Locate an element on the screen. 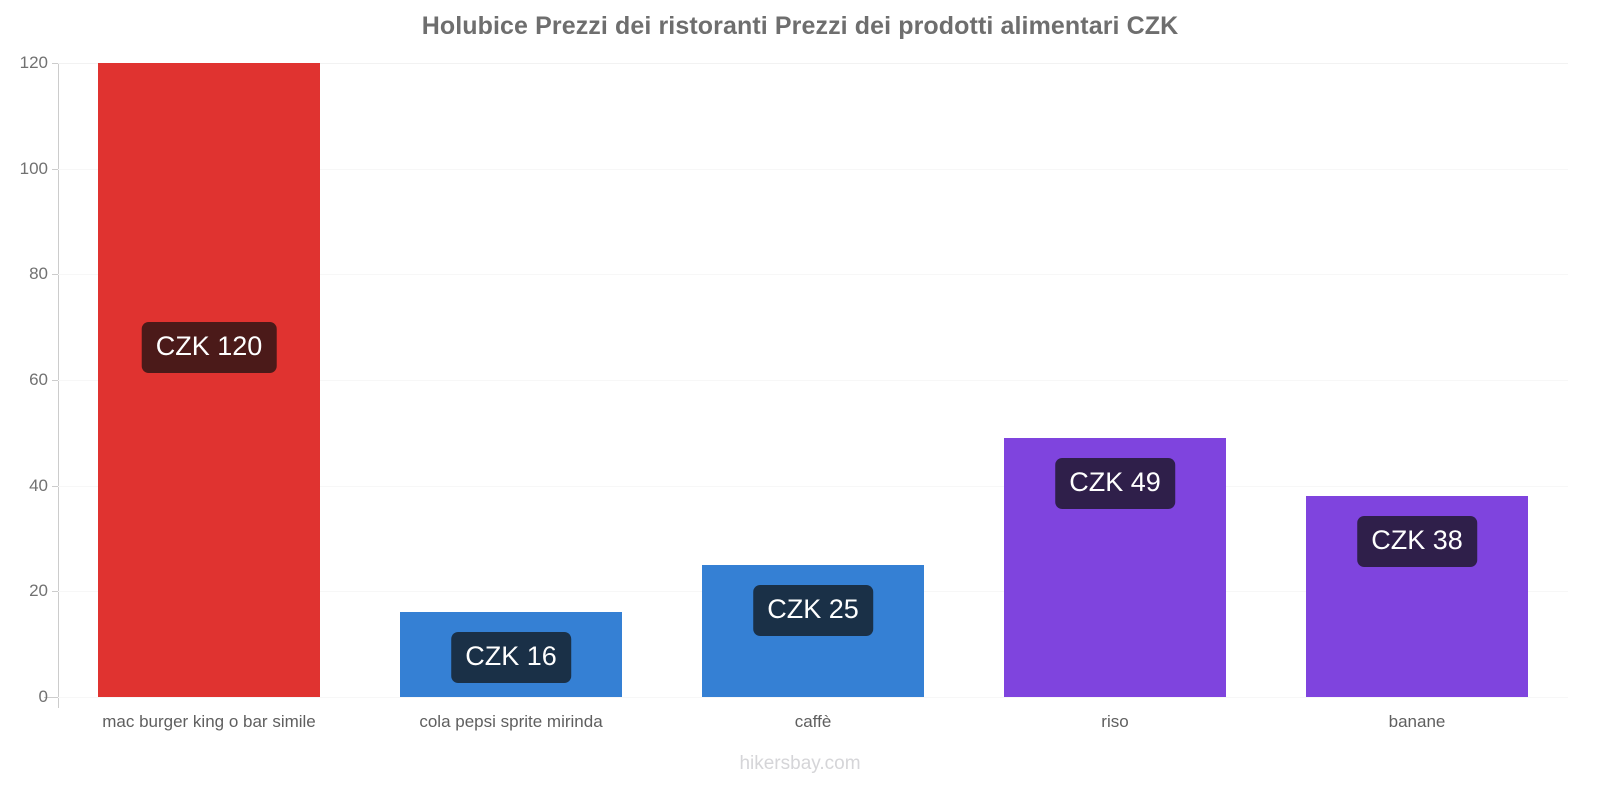 Image resolution: width=1600 pixels, height=800 pixels. bar is located at coordinates (209, 380).